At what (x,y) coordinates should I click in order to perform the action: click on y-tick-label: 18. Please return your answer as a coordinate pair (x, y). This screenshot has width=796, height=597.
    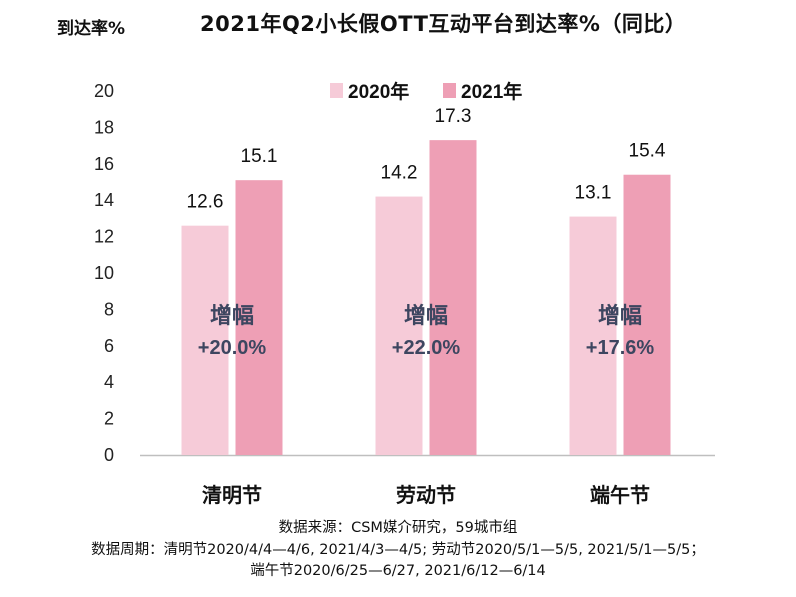
    Looking at the image, I should click on (104, 127).